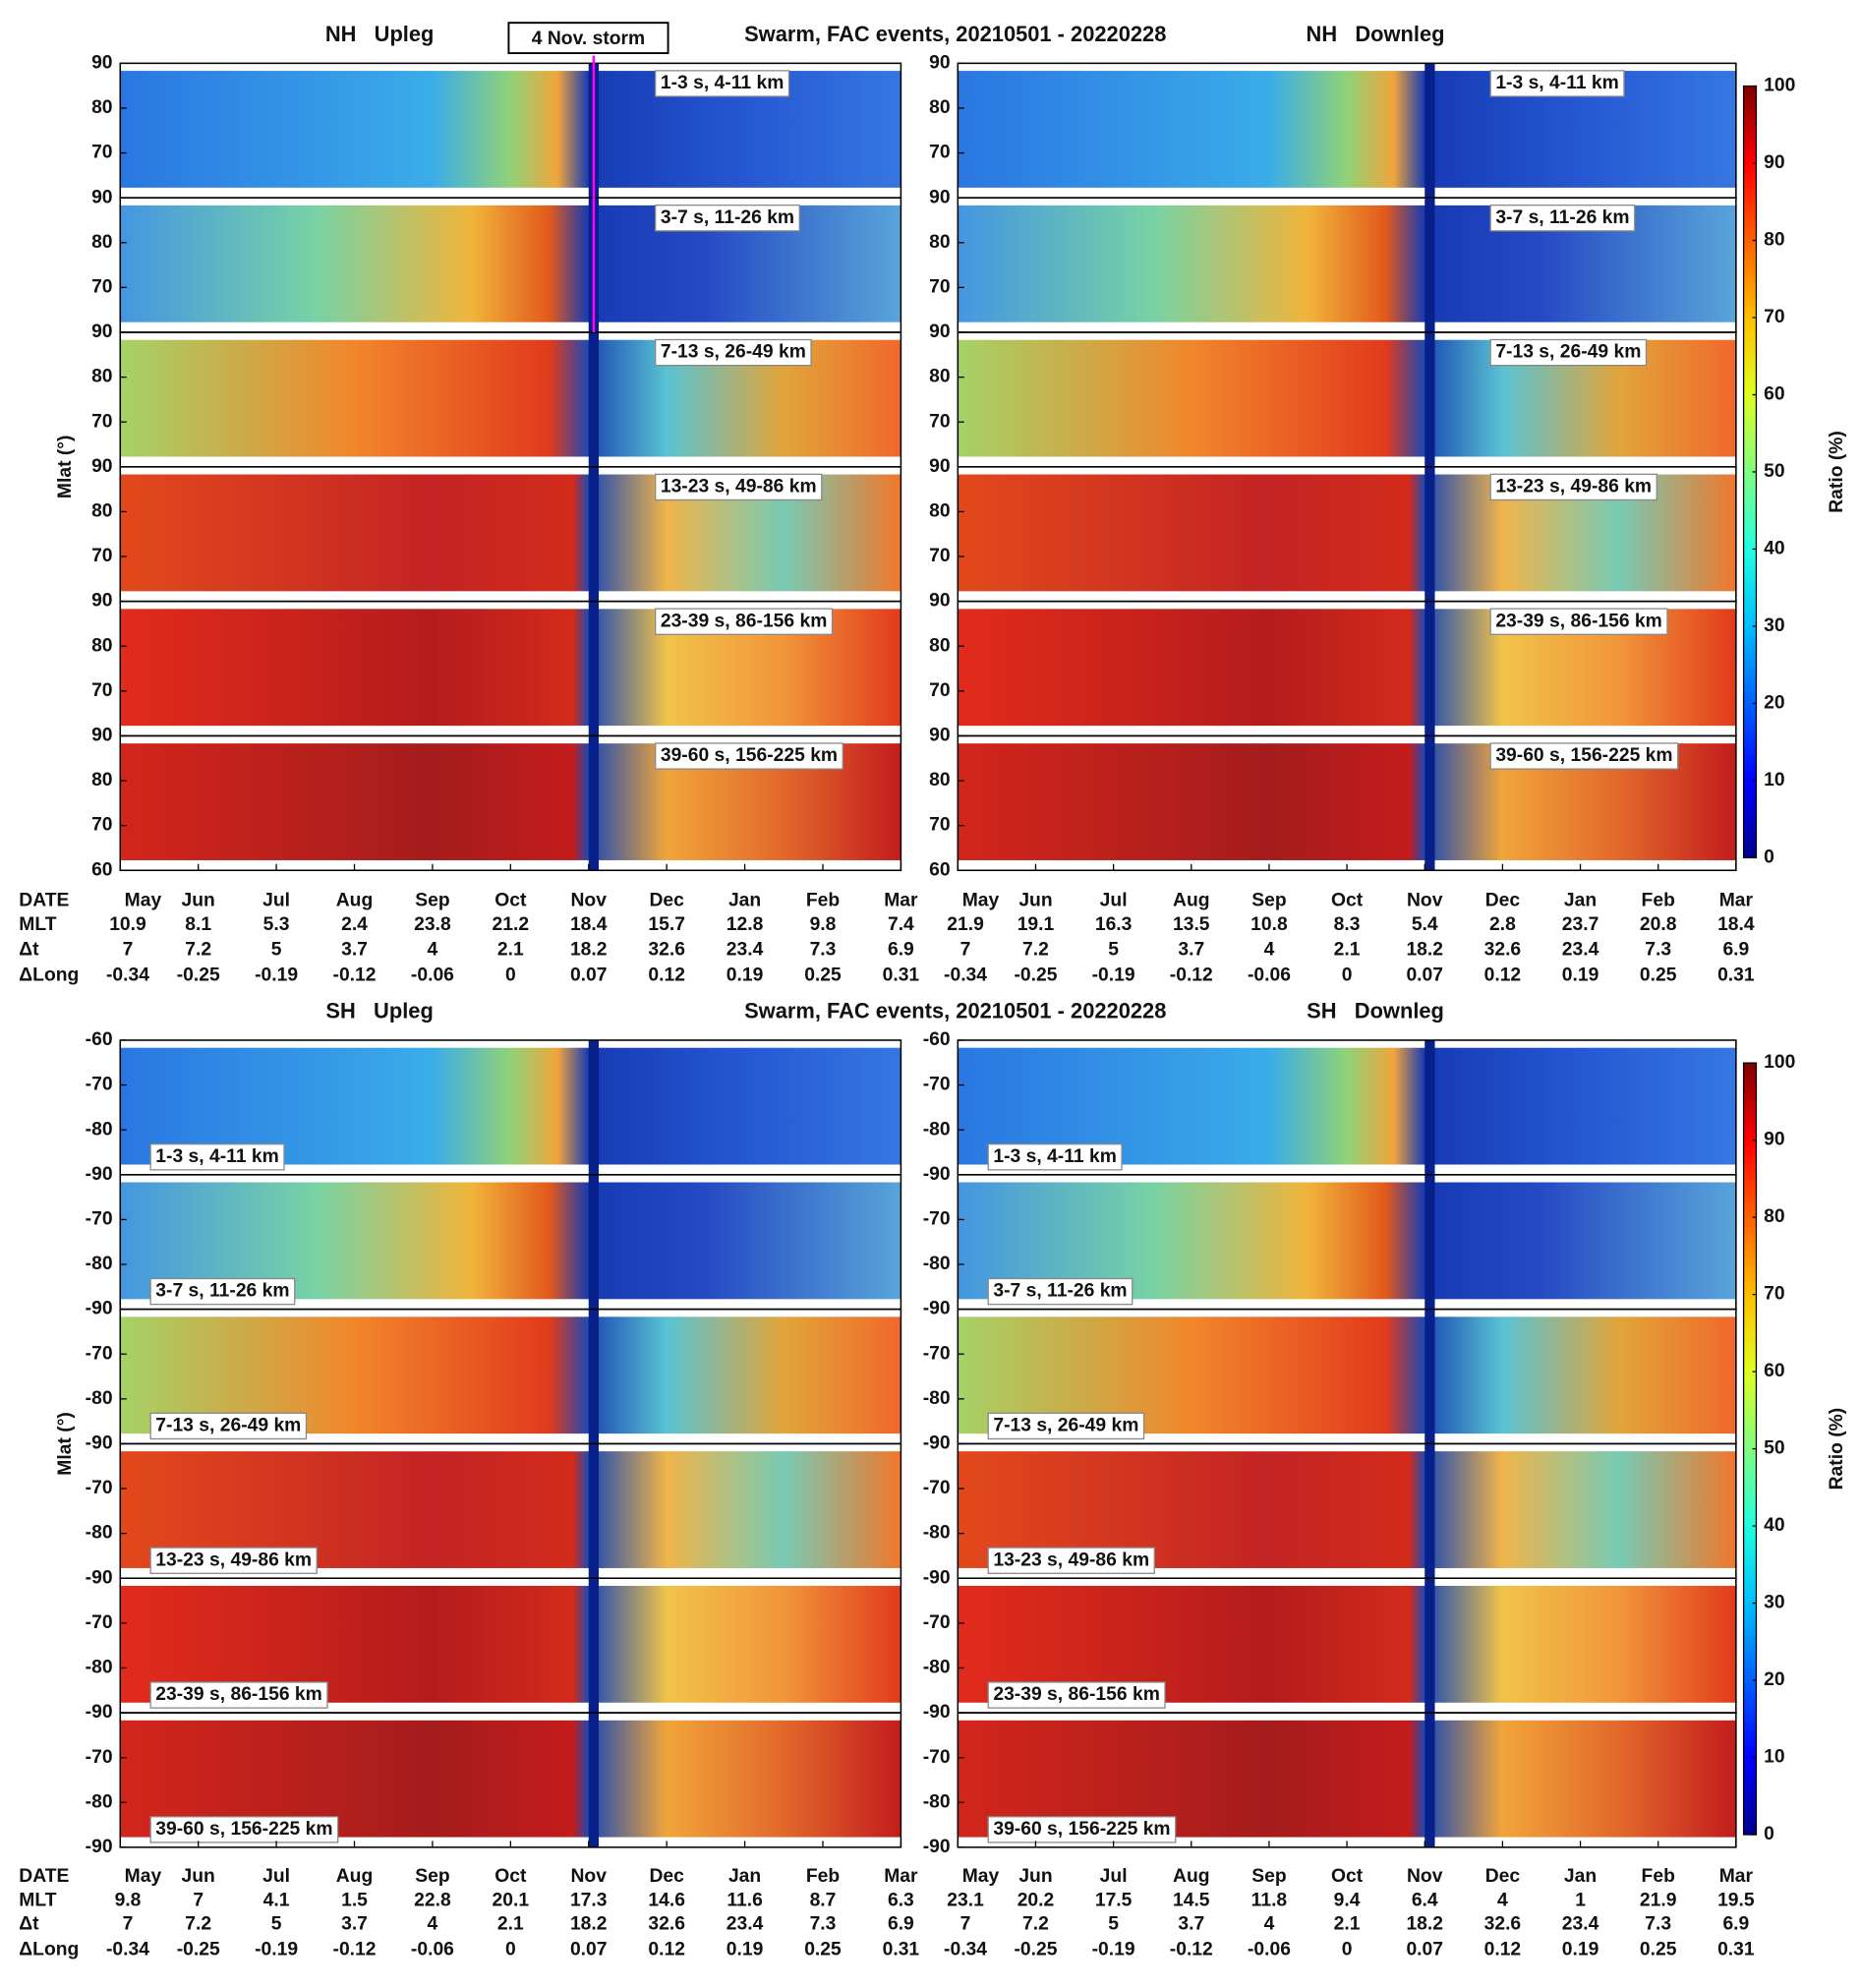 The height and width of the screenshot is (1988, 1860). Describe the element at coordinates (37, 1900) in the screenshot. I see `row-label: MLT` at that location.